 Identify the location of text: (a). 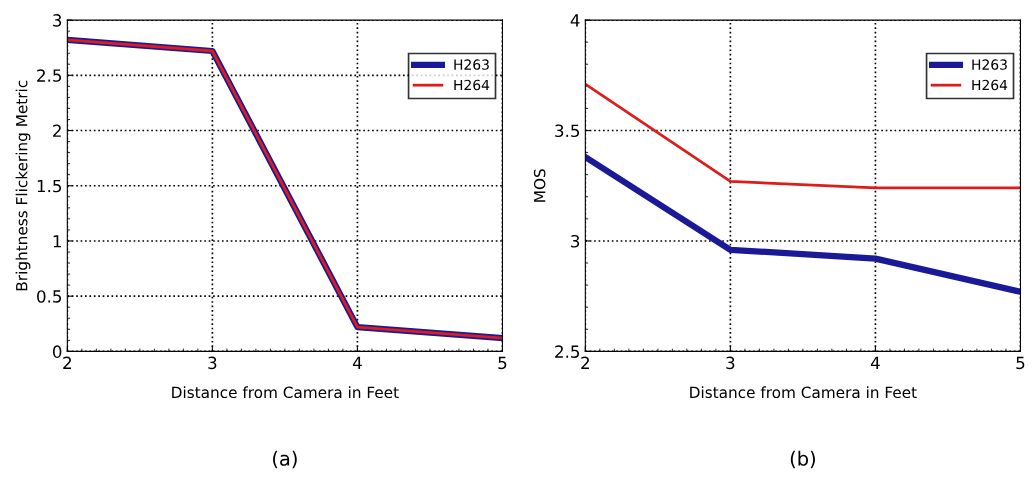
(285, 459).